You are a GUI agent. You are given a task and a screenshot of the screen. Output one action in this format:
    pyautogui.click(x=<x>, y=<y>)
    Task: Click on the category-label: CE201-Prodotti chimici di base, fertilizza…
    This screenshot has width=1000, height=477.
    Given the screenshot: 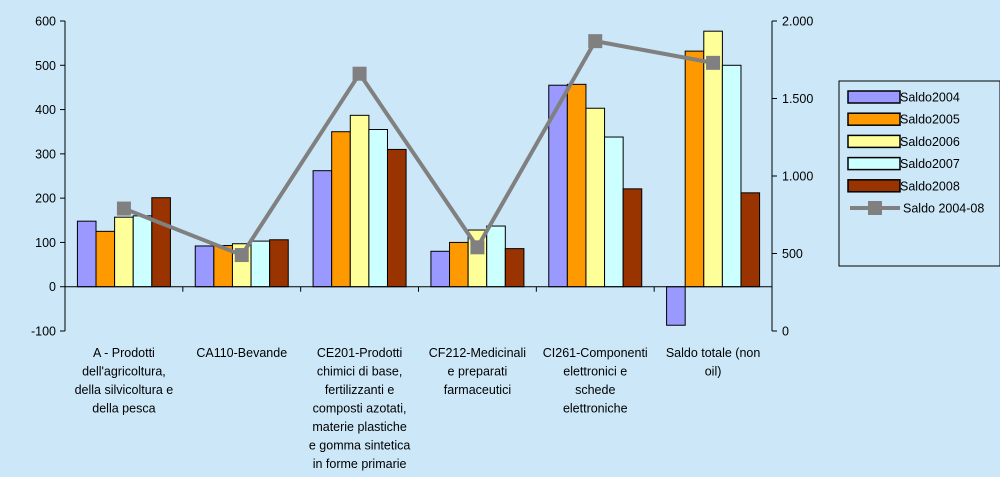 What is the action you would take?
    pyautogui.click(x=359, y=408)
    